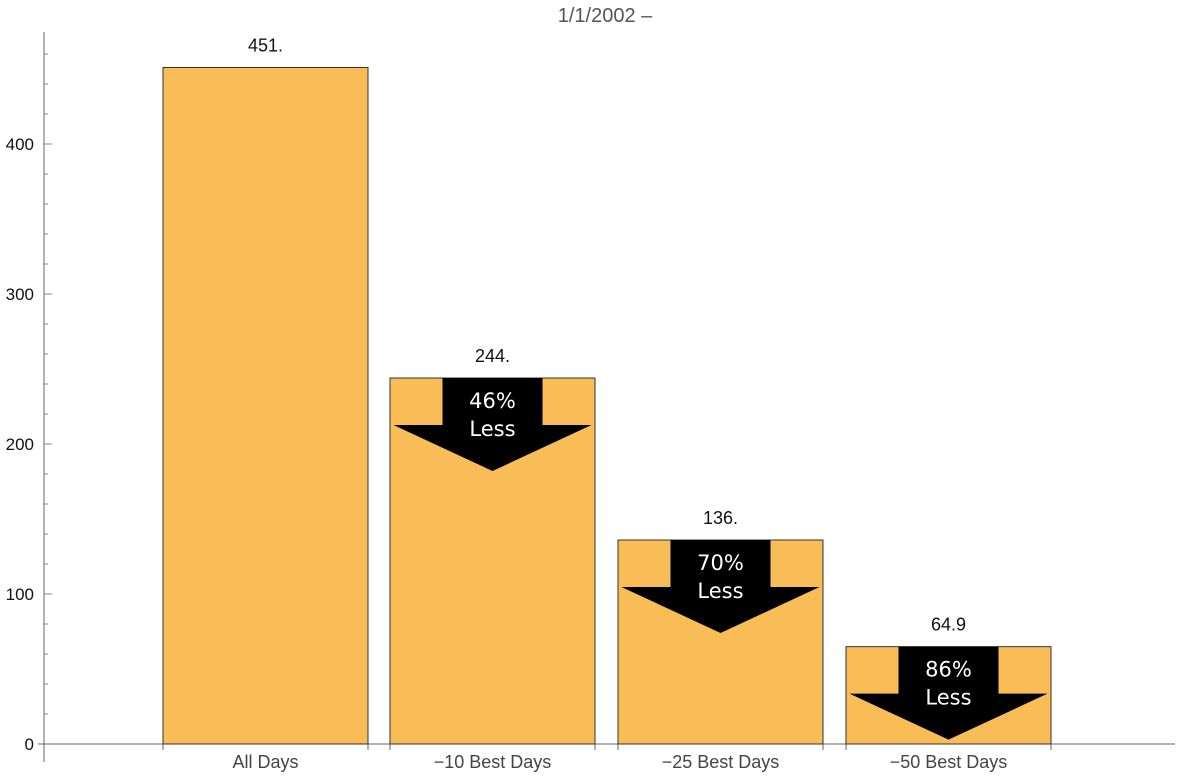 Image resolution: width=1200 pixels, height=779 pixels. I want to click on data-label: 244., so click(492, 356).